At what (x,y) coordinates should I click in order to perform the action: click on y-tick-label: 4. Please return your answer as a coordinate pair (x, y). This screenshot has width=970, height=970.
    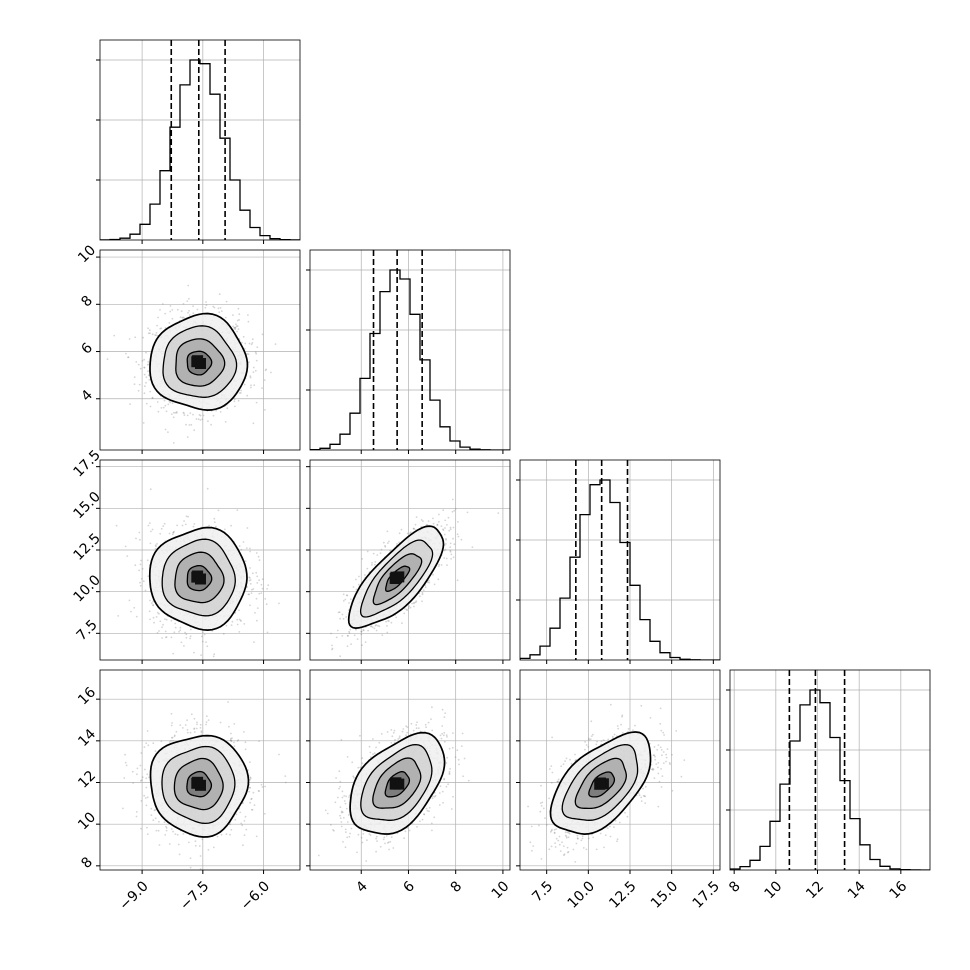
    Looking at the image, I should click on (87, 396).